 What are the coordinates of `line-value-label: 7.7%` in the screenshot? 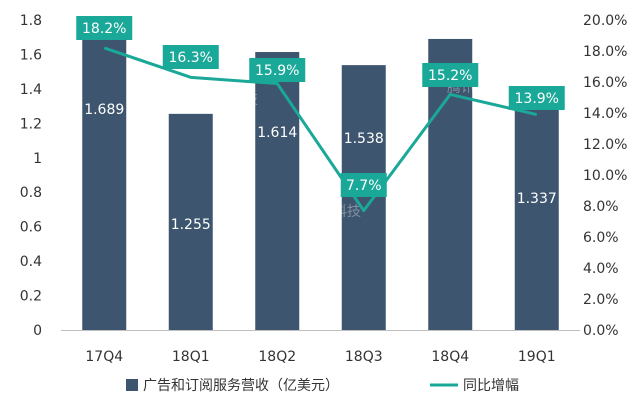 It's located at (364, 186).